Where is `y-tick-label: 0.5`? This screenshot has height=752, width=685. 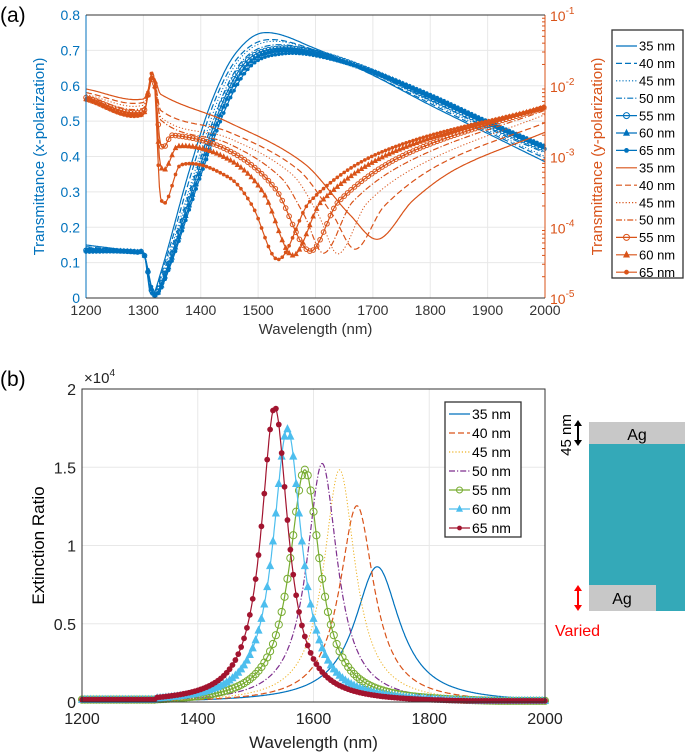 y-tick-label: 0.5 is located at coordinates (65, 625).